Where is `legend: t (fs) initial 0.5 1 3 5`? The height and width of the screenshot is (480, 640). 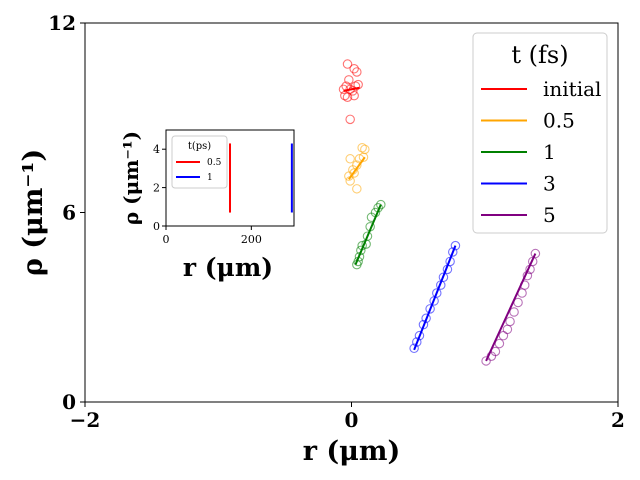
legend: t (fs) initial 0.5 1 3 5 is located at coordinates (540, 133).